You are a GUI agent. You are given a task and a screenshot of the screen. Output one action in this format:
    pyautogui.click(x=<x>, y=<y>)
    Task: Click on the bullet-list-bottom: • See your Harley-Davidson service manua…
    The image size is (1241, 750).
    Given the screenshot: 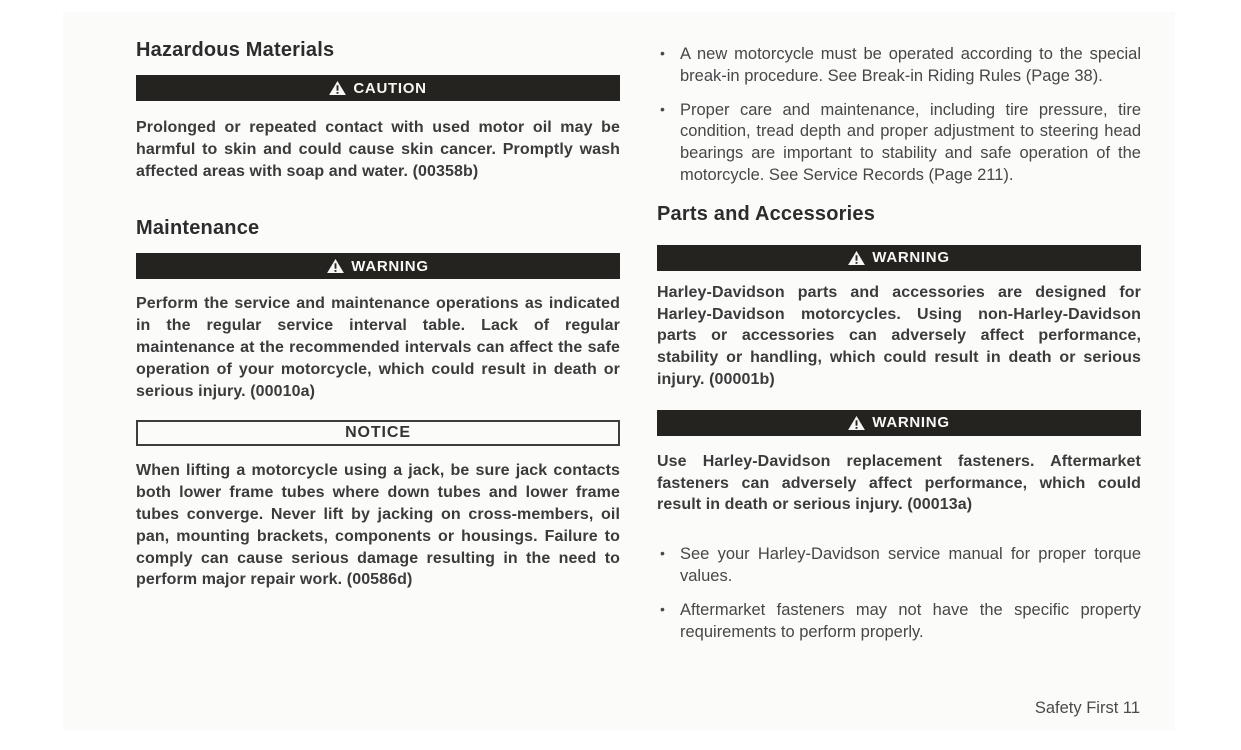 What is the action you would take?
    pyautogui.click(x=899, y=593)
    